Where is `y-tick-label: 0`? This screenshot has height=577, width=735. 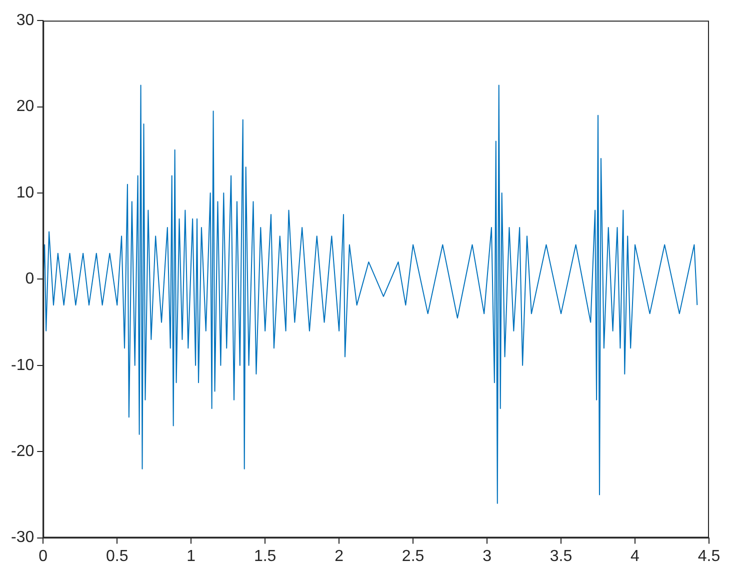
y-tick-label: 0 is located at coordinates (29, 279).